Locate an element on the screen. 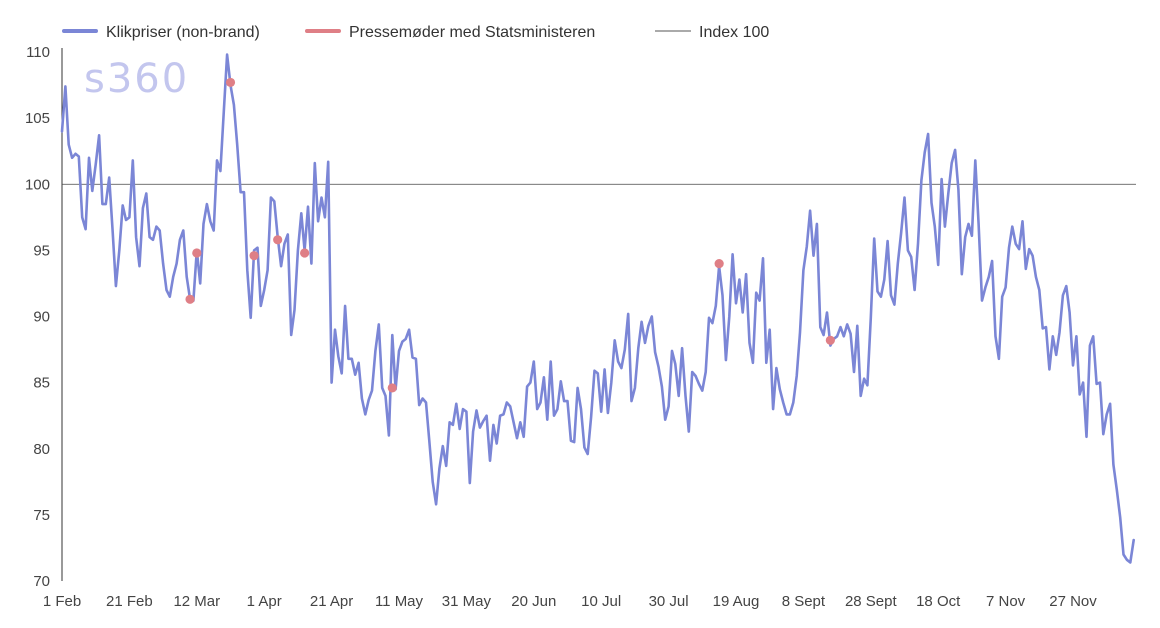 This screenshot has height=628, width=1160. y-tick-label: 80 is located at coordinates (41, 449).